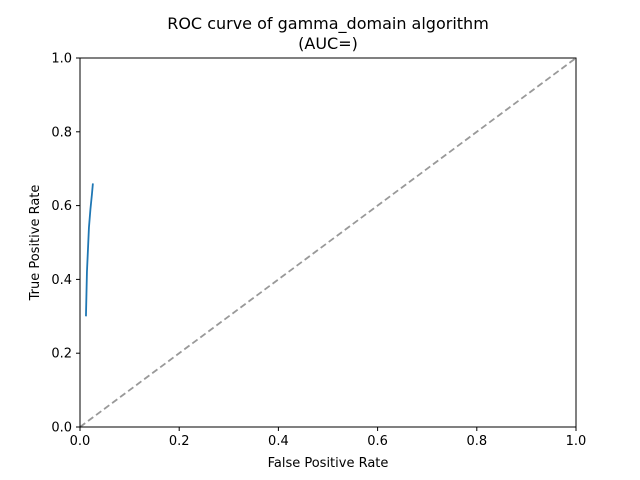  What do you see at coordinates (61, 354) in the screenshot?
I see `y-tick-label: 0.2` at bounding box center [61, 354].